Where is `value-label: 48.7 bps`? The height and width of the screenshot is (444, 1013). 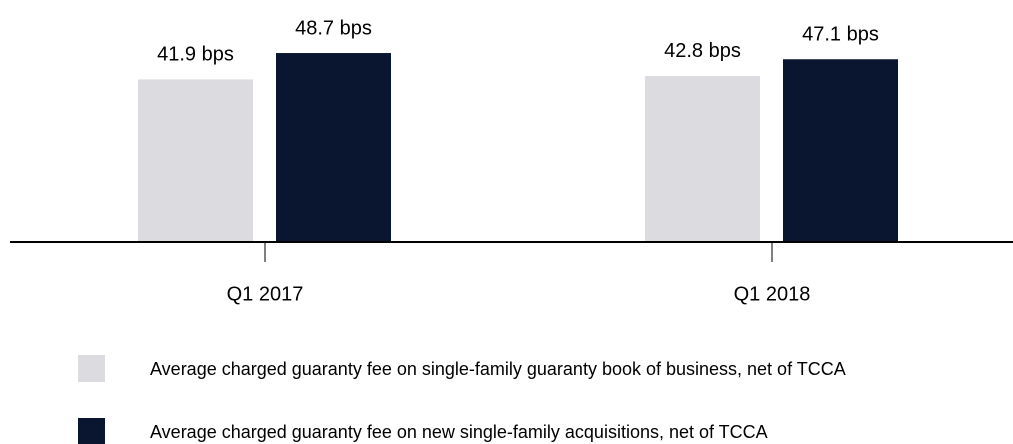 value-label: 48.7 bps is located at coordinates (333, 28).